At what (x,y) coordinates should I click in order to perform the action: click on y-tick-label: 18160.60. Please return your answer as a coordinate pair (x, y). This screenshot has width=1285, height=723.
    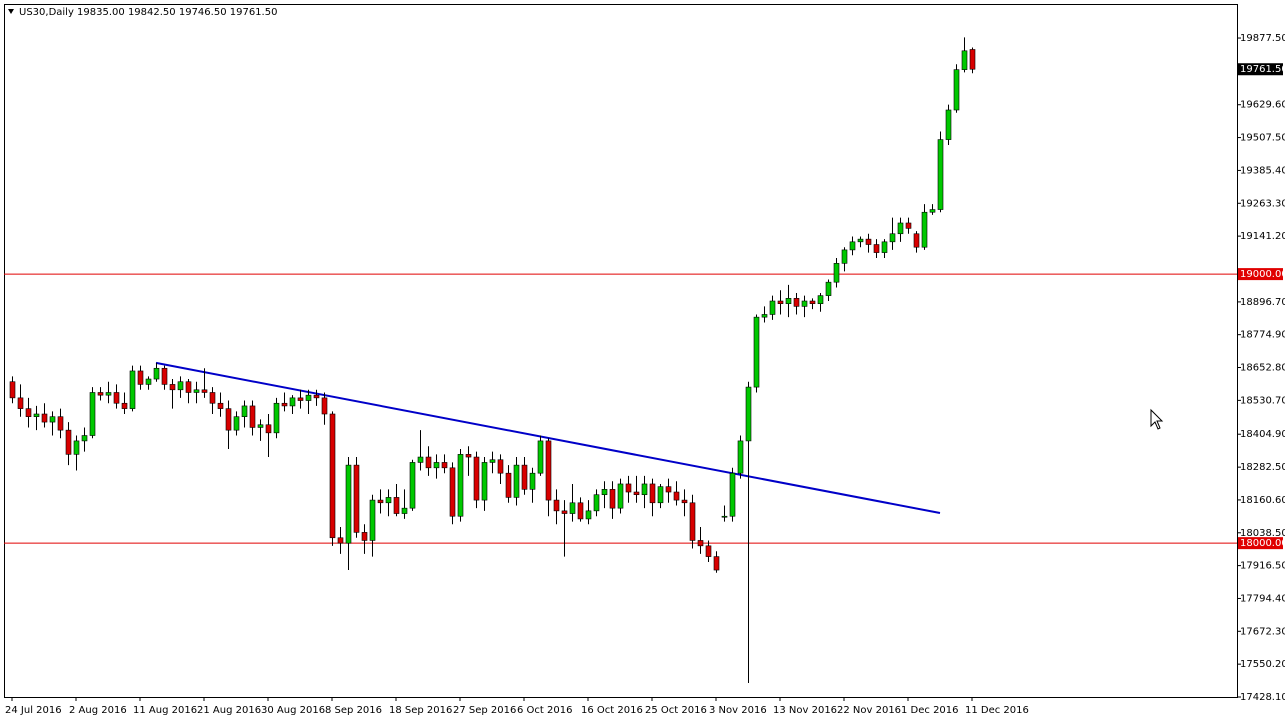
    Looking at the image, I should click on (1262, 500).